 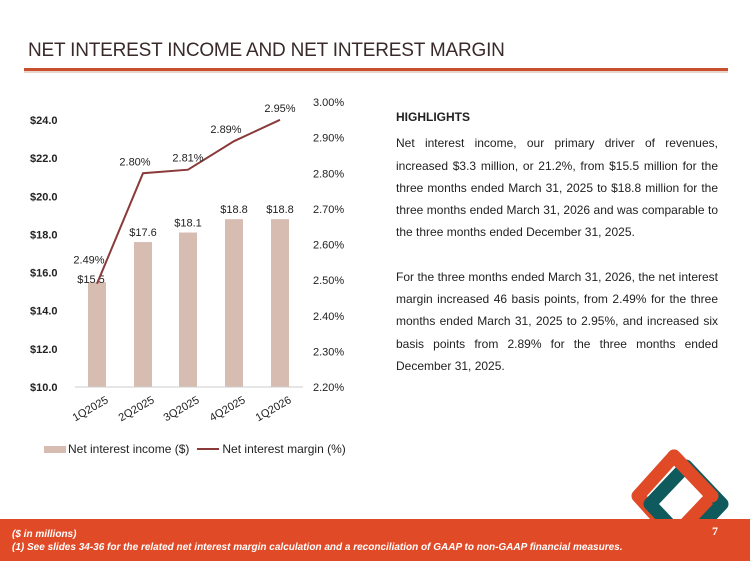 What do you see at coordinates (44, 235) in the screenshot?
I see `left-axis-tick: $18.0` at bounding box center [44, 235].